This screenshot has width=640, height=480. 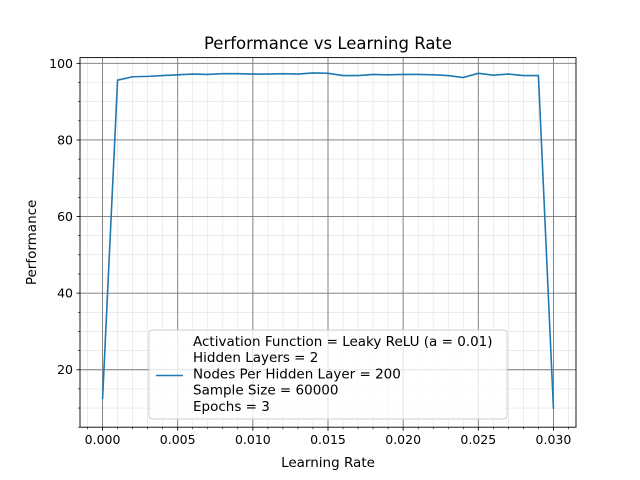 What do you see at coordinates (478, 439) in the screenshot?
I see `x-tick-label: 0.025` at bounding box center [478, 439].